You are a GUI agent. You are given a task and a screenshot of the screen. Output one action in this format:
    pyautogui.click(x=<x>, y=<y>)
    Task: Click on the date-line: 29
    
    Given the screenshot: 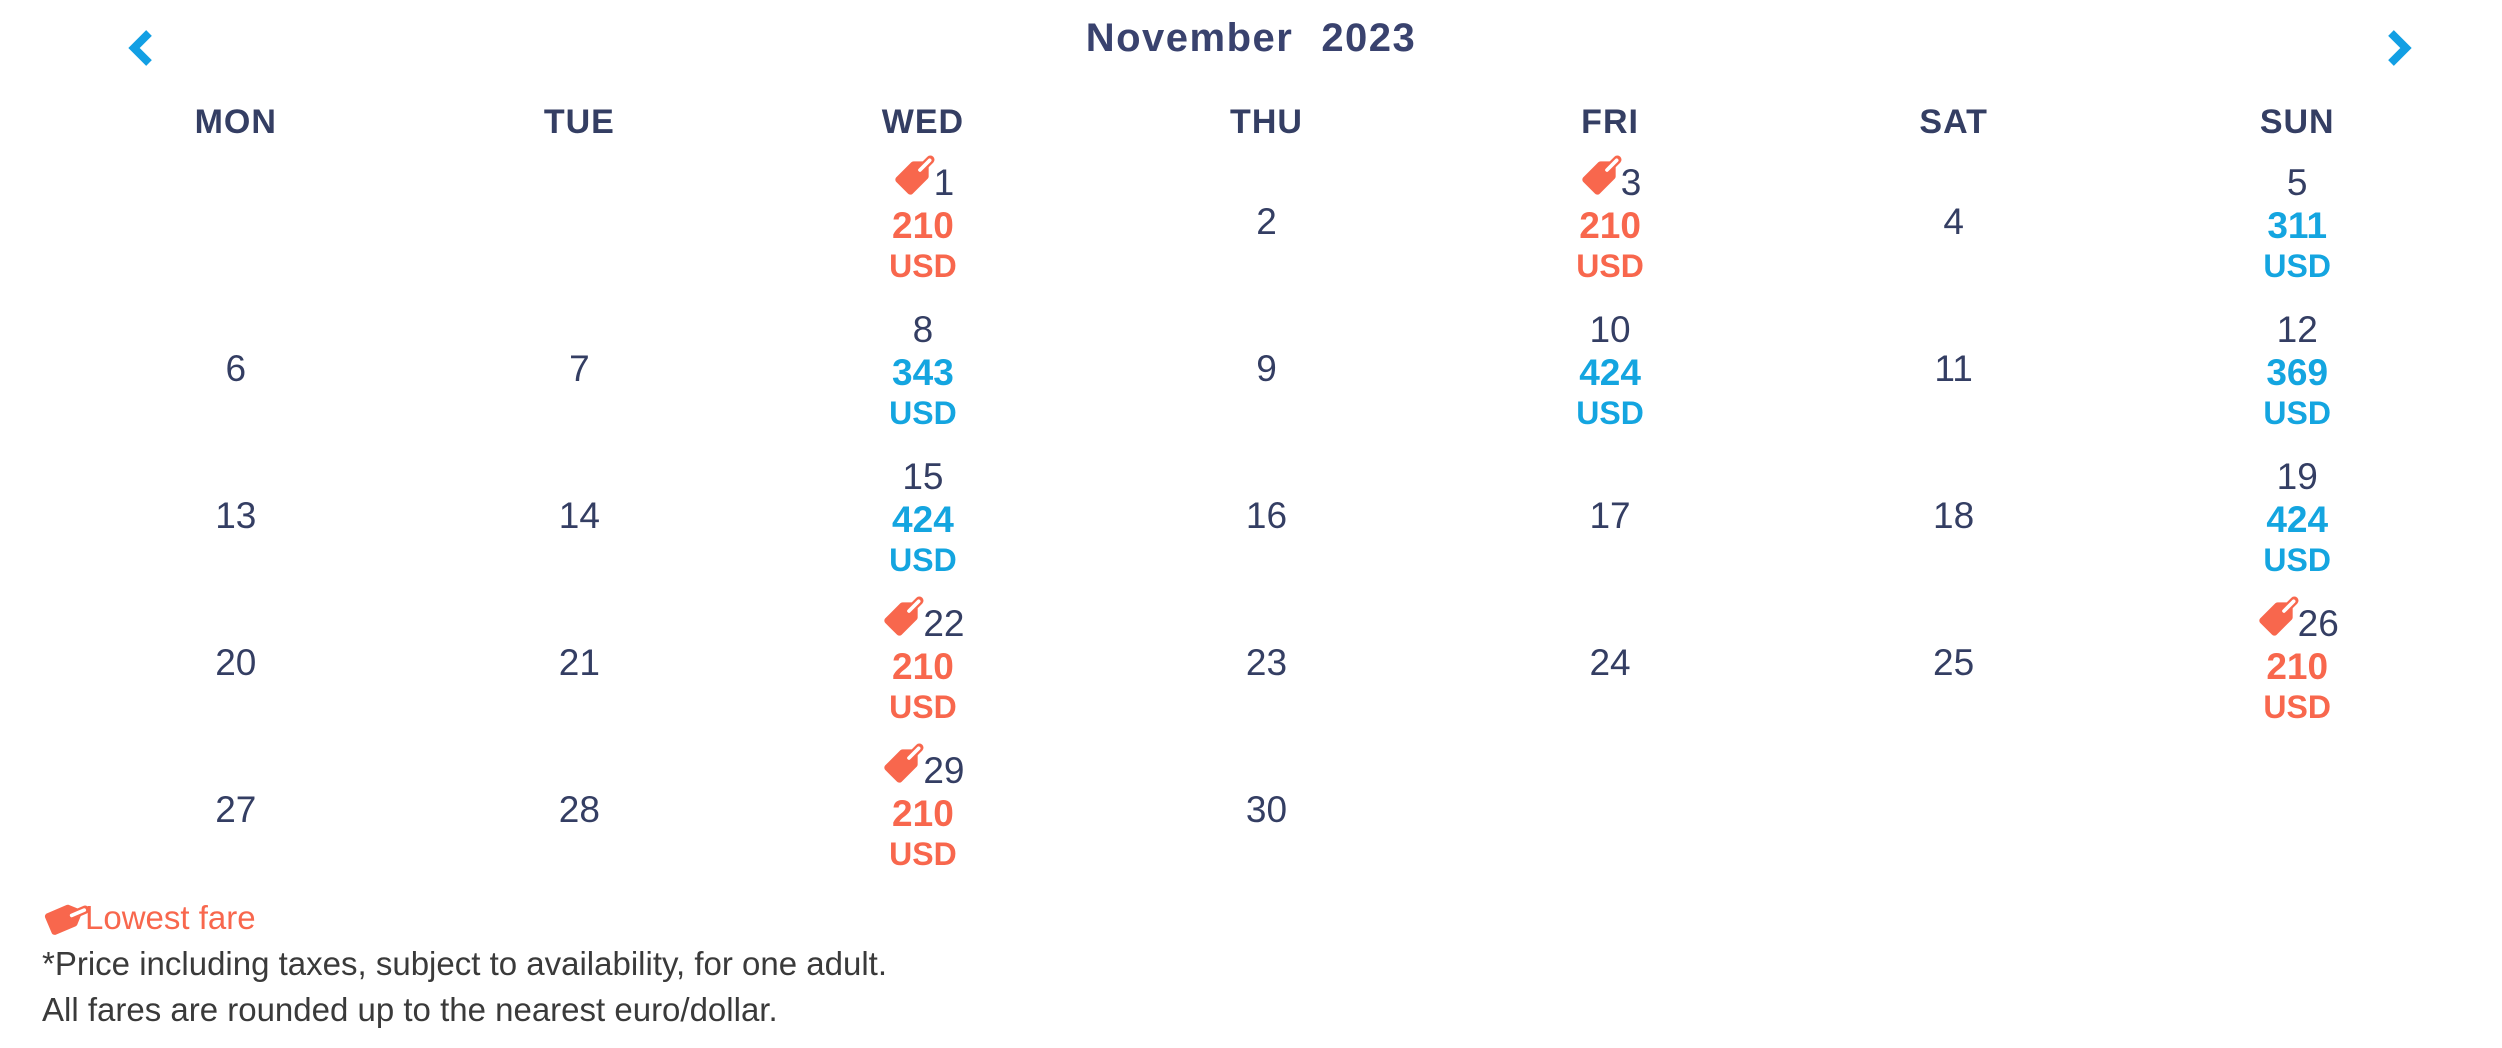 What is the action you would take?
    pyautogui.click(x=923, y=767)
    